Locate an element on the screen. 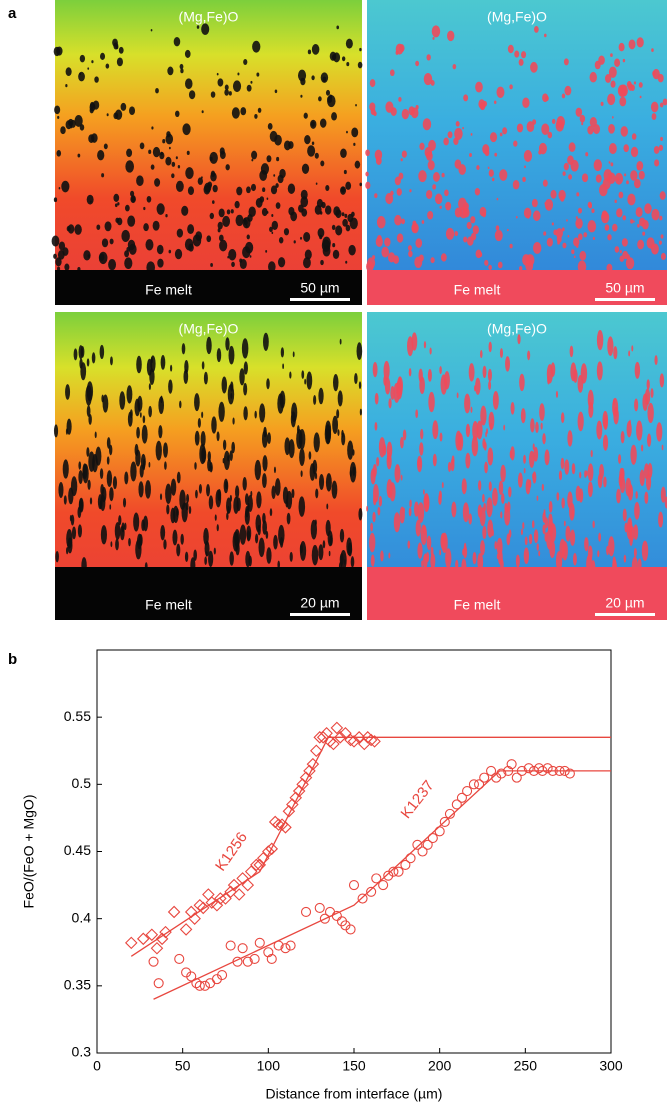 The image size is (667, 1107). melt-label: Fe melt is located at coordinates (477, 290).